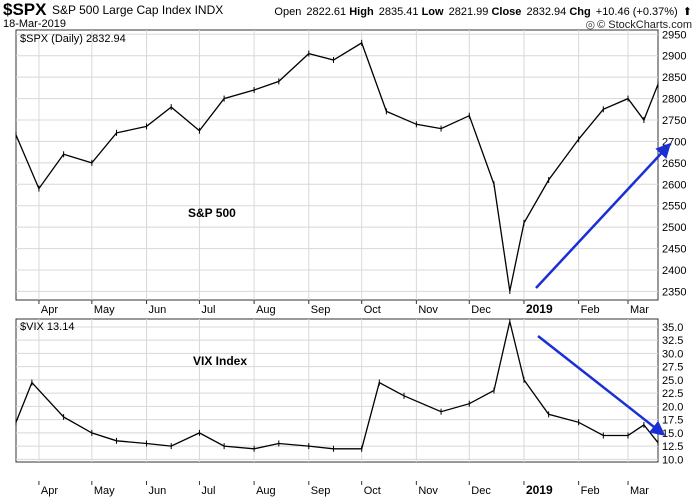  I want to click on spx-y-tick-label: 2950, so click(674, 35).